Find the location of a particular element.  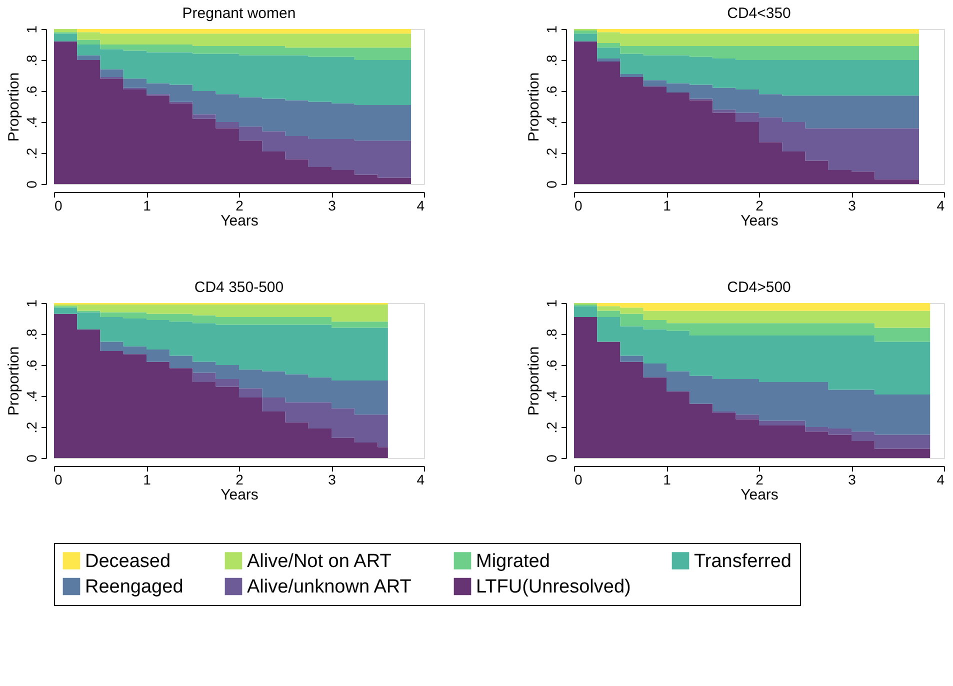

legend-label: Reengaged is located at coordinates (134, 587).